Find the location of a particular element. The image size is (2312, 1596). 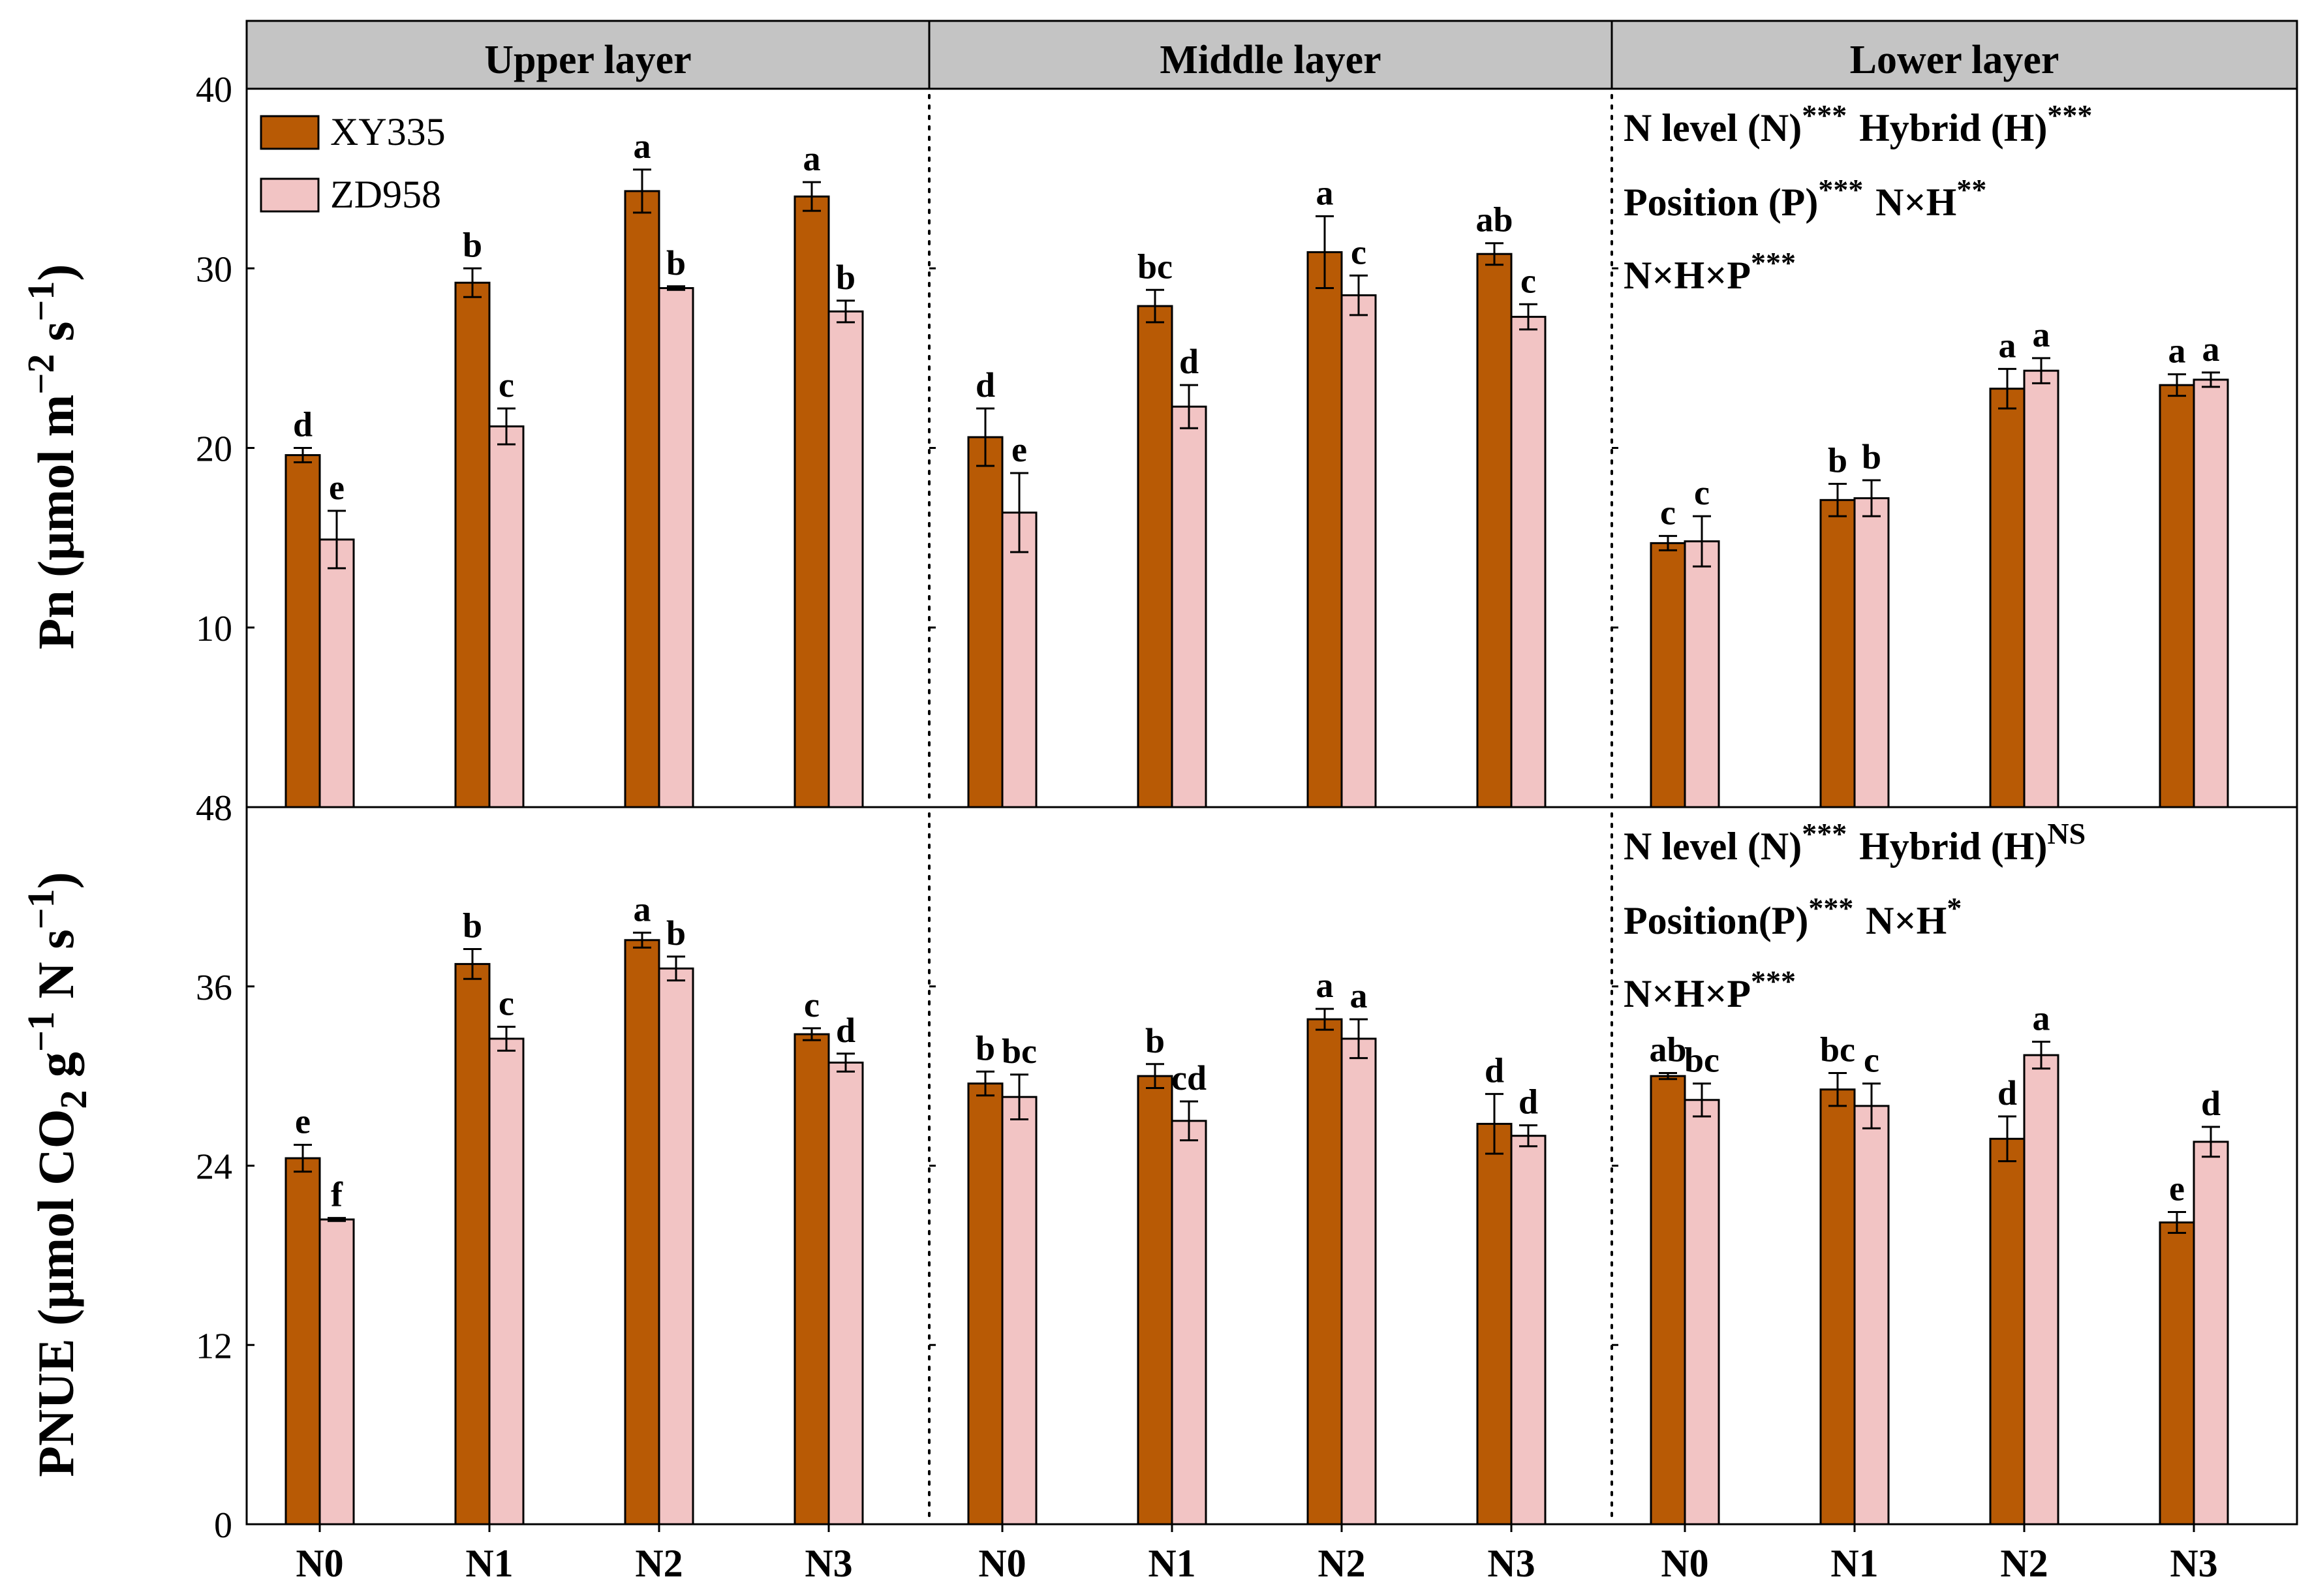

legend-label-xy335: XY335 is located at coordinates (388, 131).